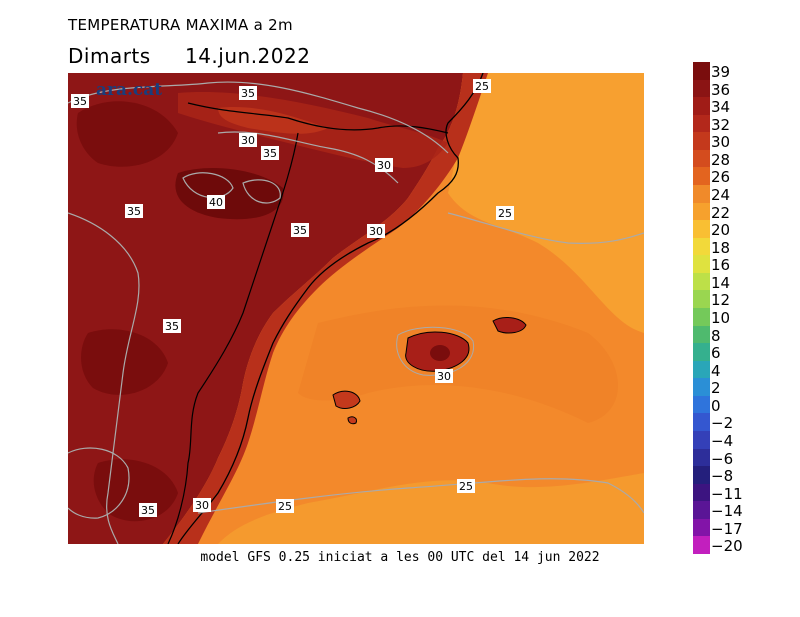 This screenshot has height=617, width=800. I want to click on legend-label: 16, so click(721, 265).